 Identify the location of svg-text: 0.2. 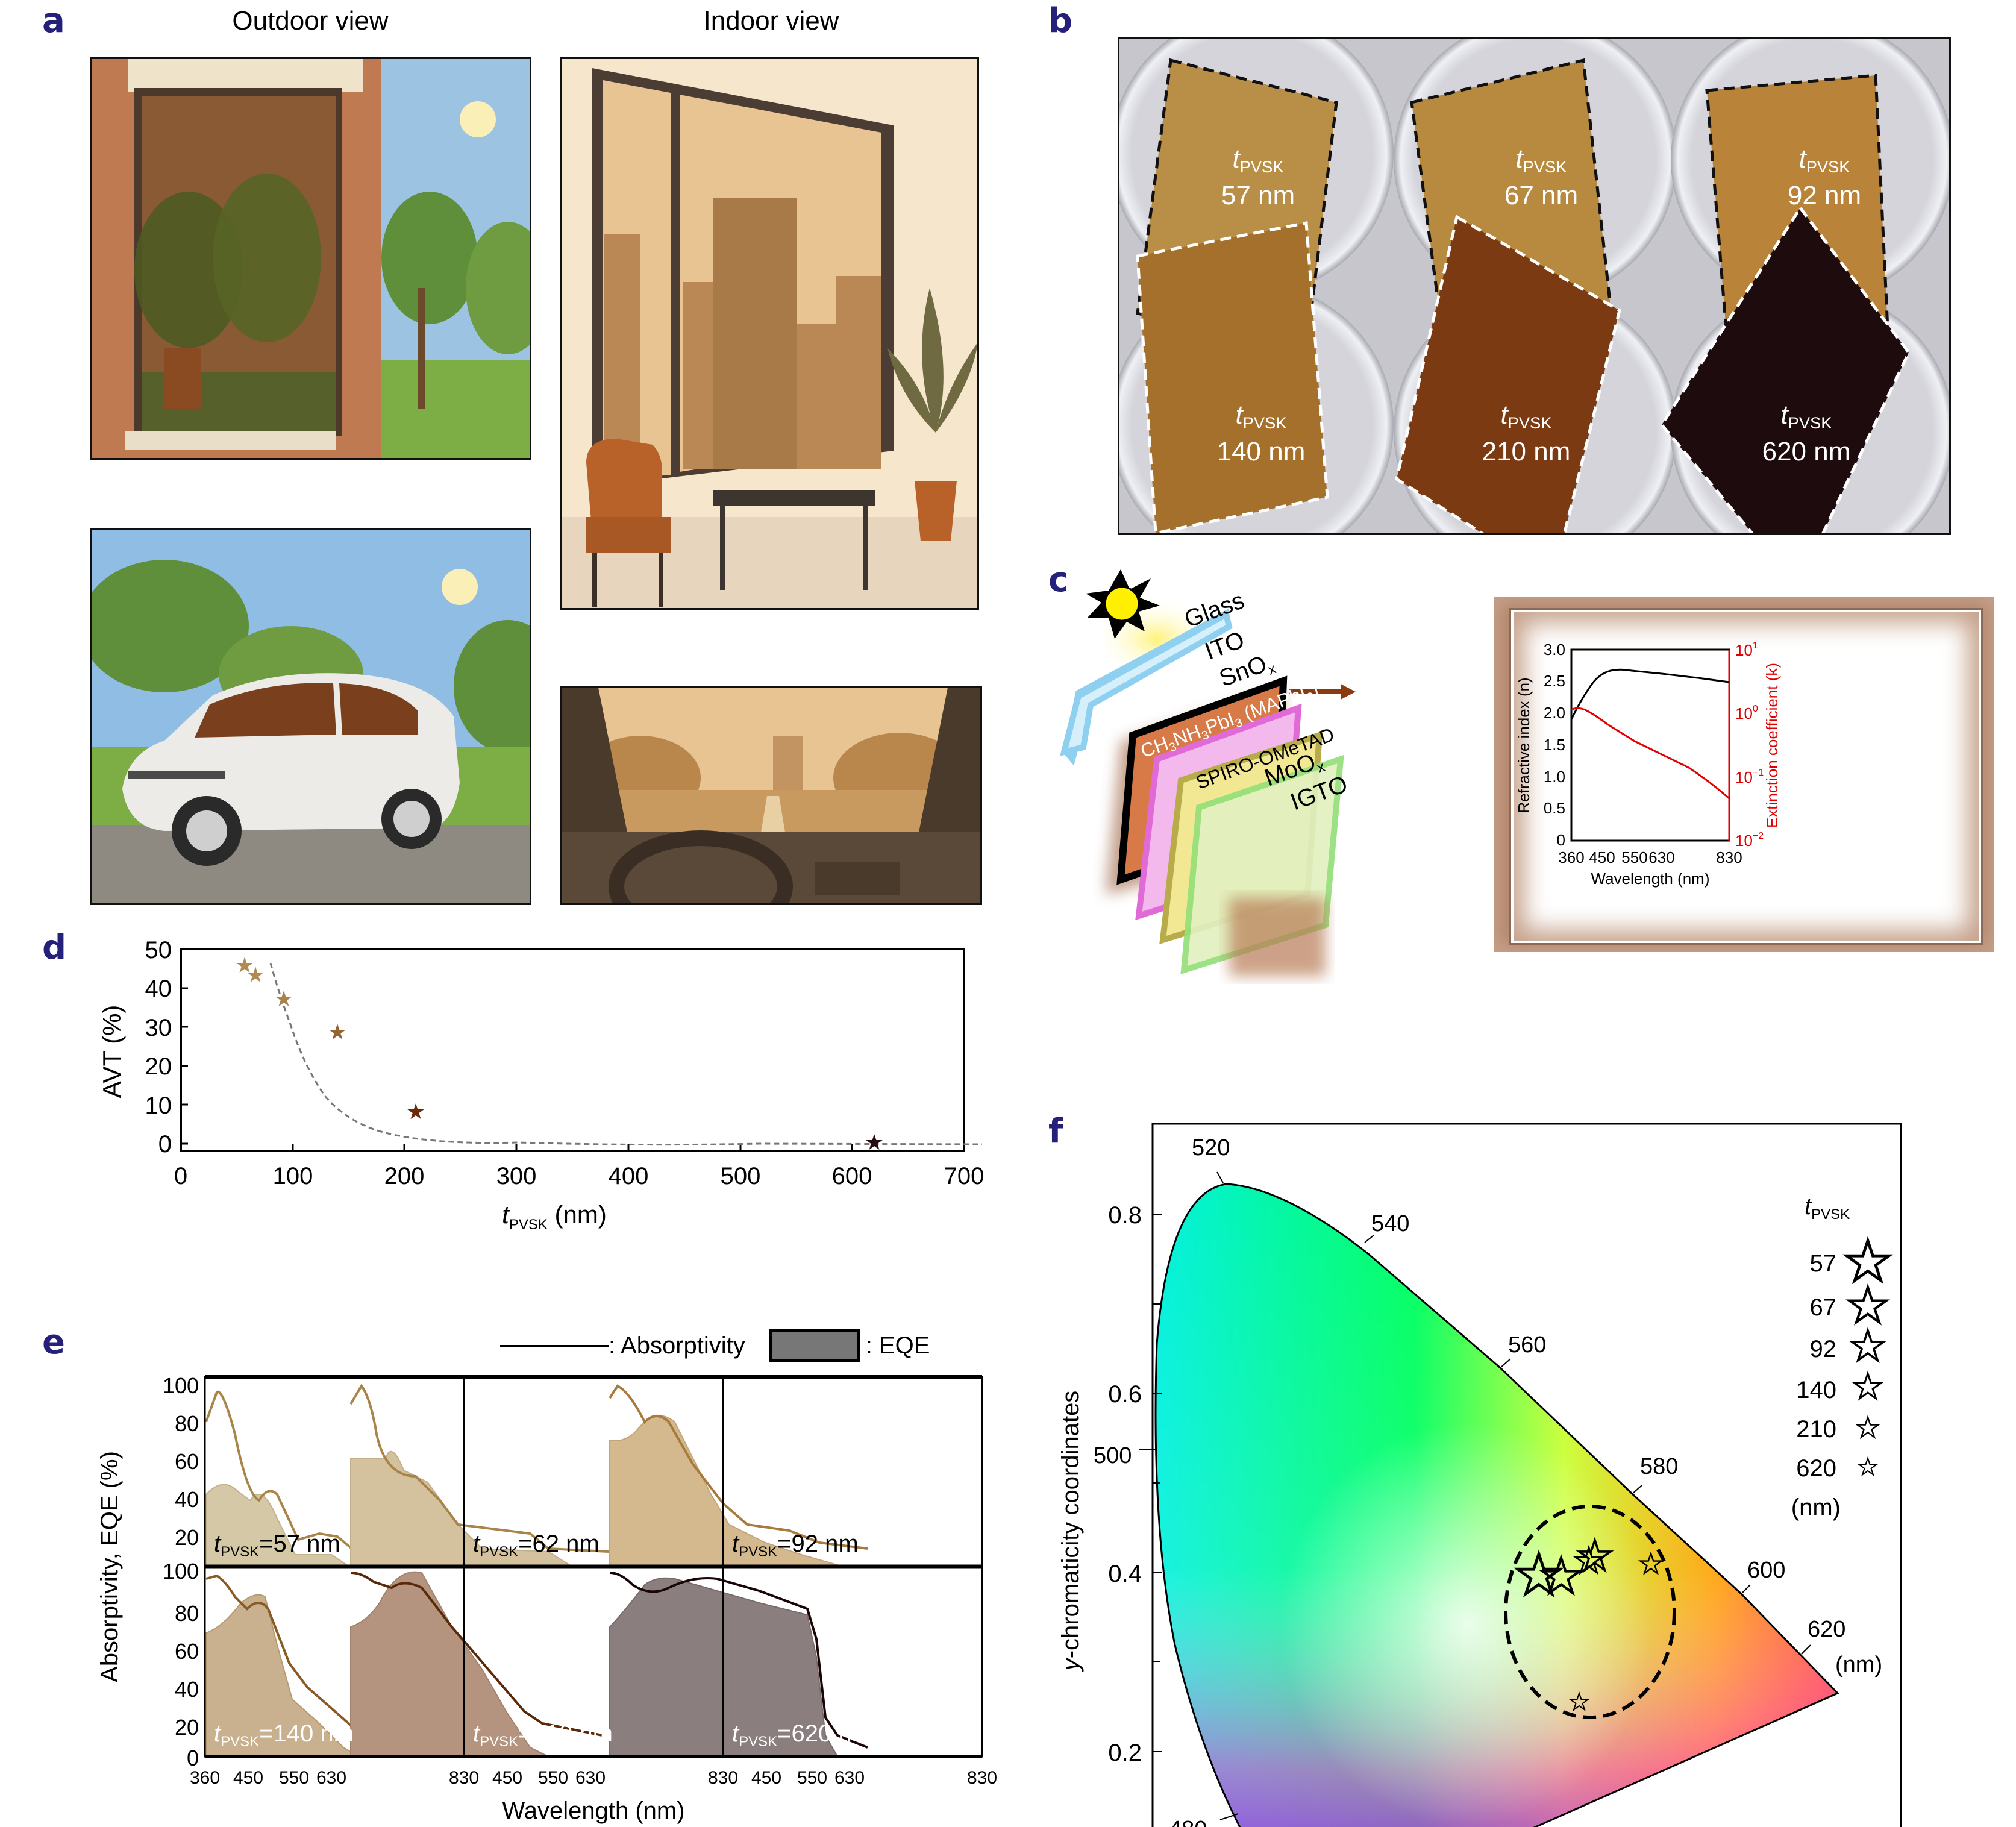
(1125, 1753).